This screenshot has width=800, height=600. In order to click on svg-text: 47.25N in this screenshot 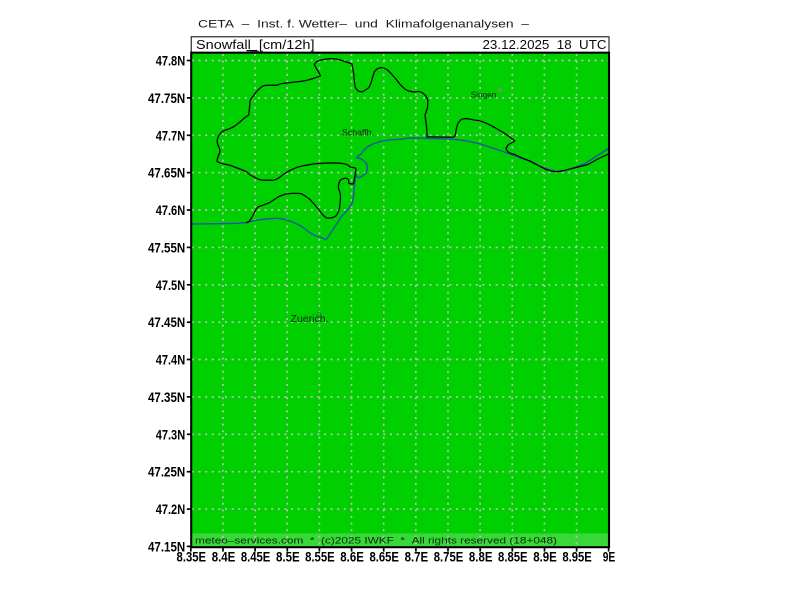, I will do `click(166, 472)`.